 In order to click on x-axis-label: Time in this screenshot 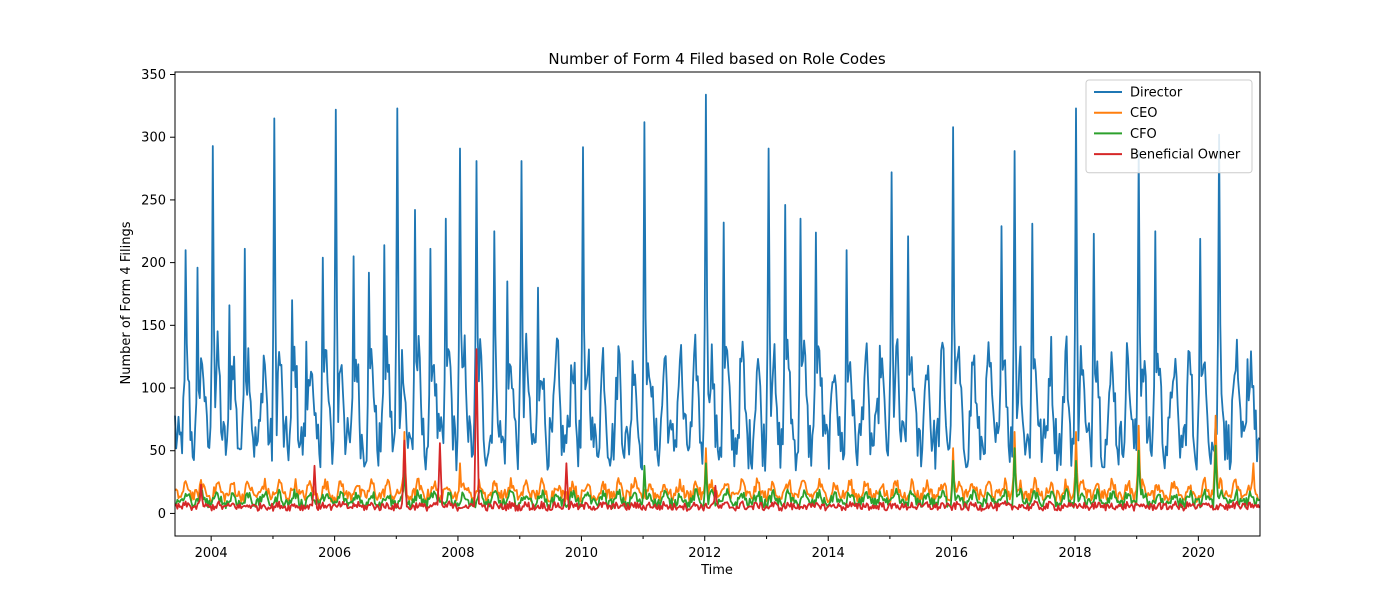, I will do `click(716, 570)`.